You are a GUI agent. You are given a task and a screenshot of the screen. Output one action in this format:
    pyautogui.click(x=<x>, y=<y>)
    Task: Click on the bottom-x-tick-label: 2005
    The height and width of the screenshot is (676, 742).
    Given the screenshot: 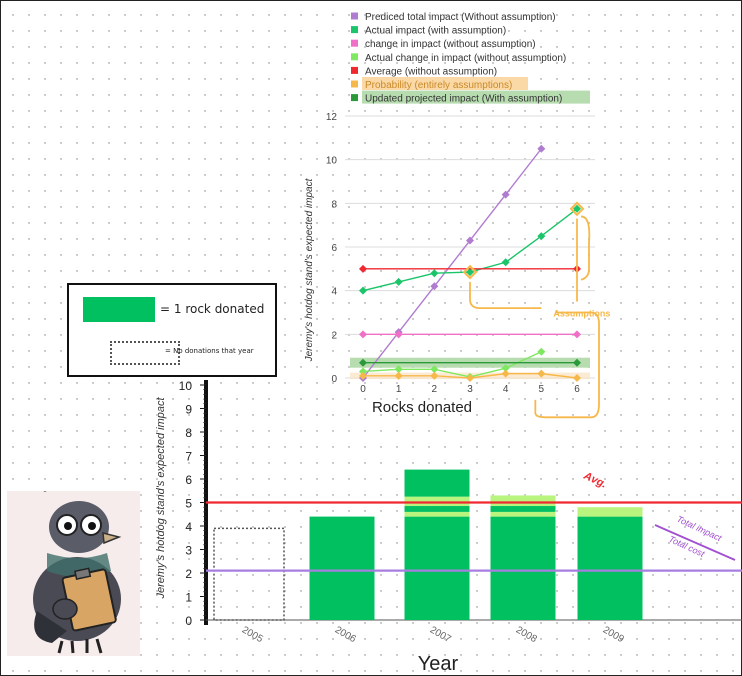 What is the action you would take?
    pyautogui.click(x=252, y=635)
    